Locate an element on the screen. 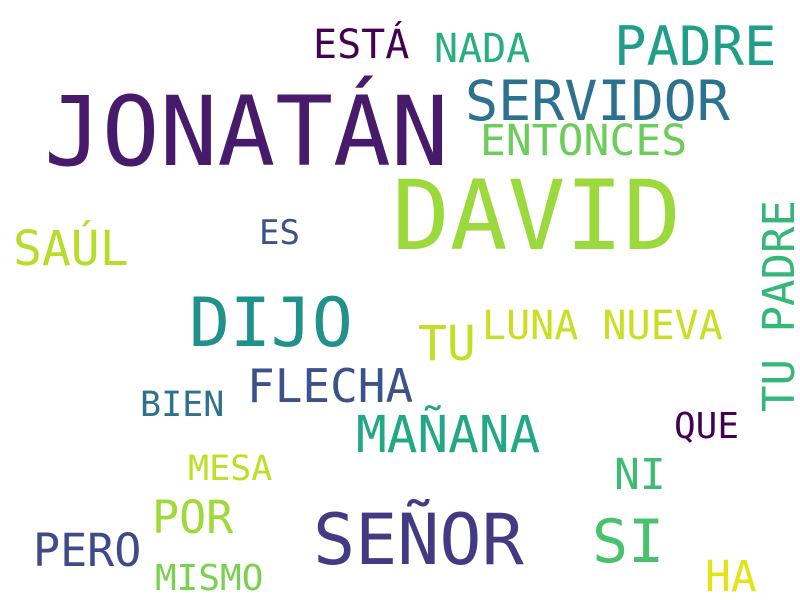  word-nada: NADA is located at coordinates (482, 49).